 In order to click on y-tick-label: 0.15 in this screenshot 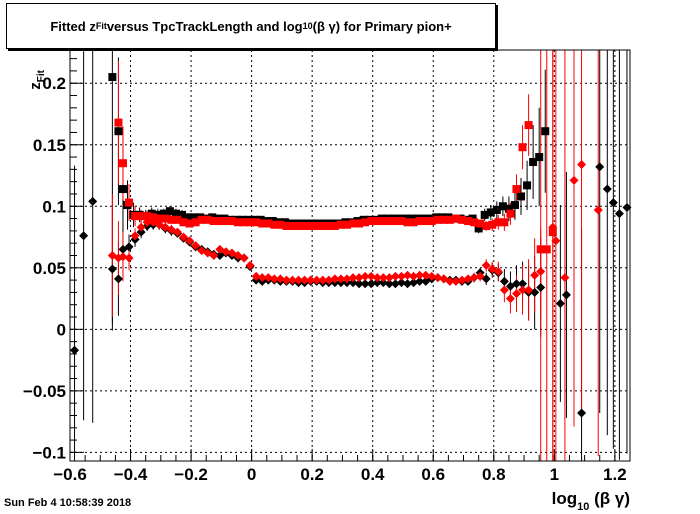, I will do `click(49, 145)`.